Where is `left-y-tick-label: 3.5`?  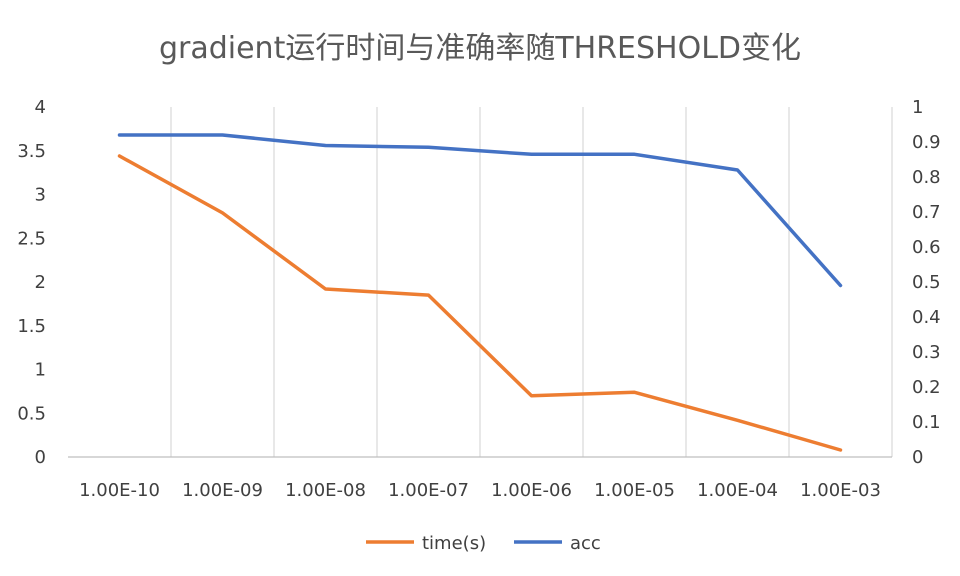 left-y-tick-label: 3.5 is located at coordinates (31, 151).